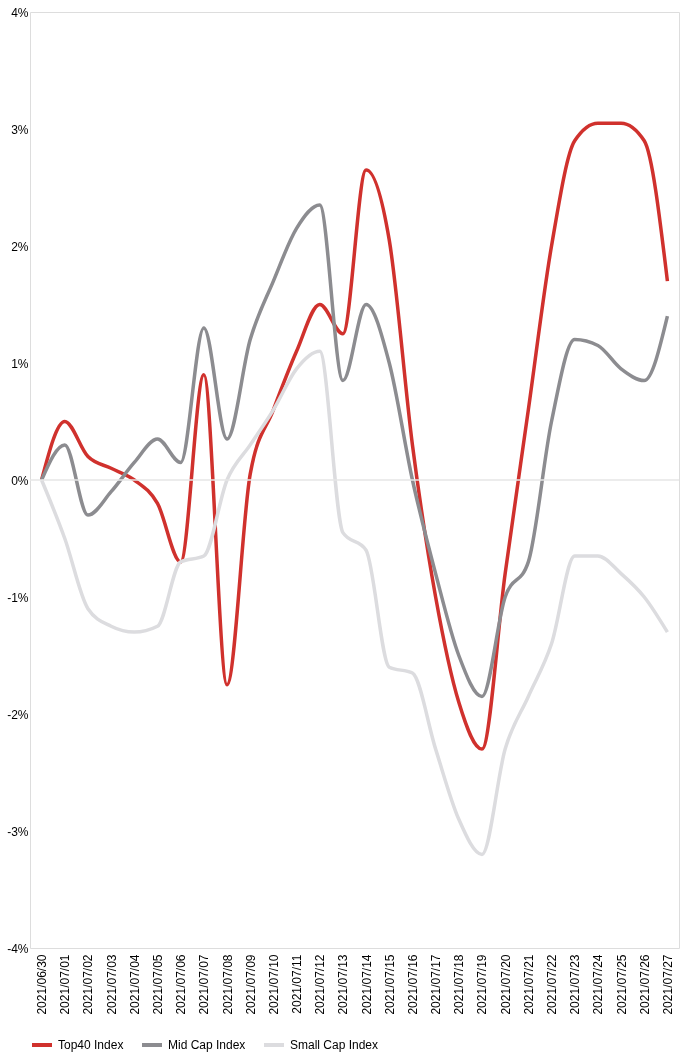 The width and height of the screenshot is (686, 1059). What do you see at coordinates (18, 948) in the screenshot?
I see `y-tick-label: -4%` at bounding box center [18, 948].